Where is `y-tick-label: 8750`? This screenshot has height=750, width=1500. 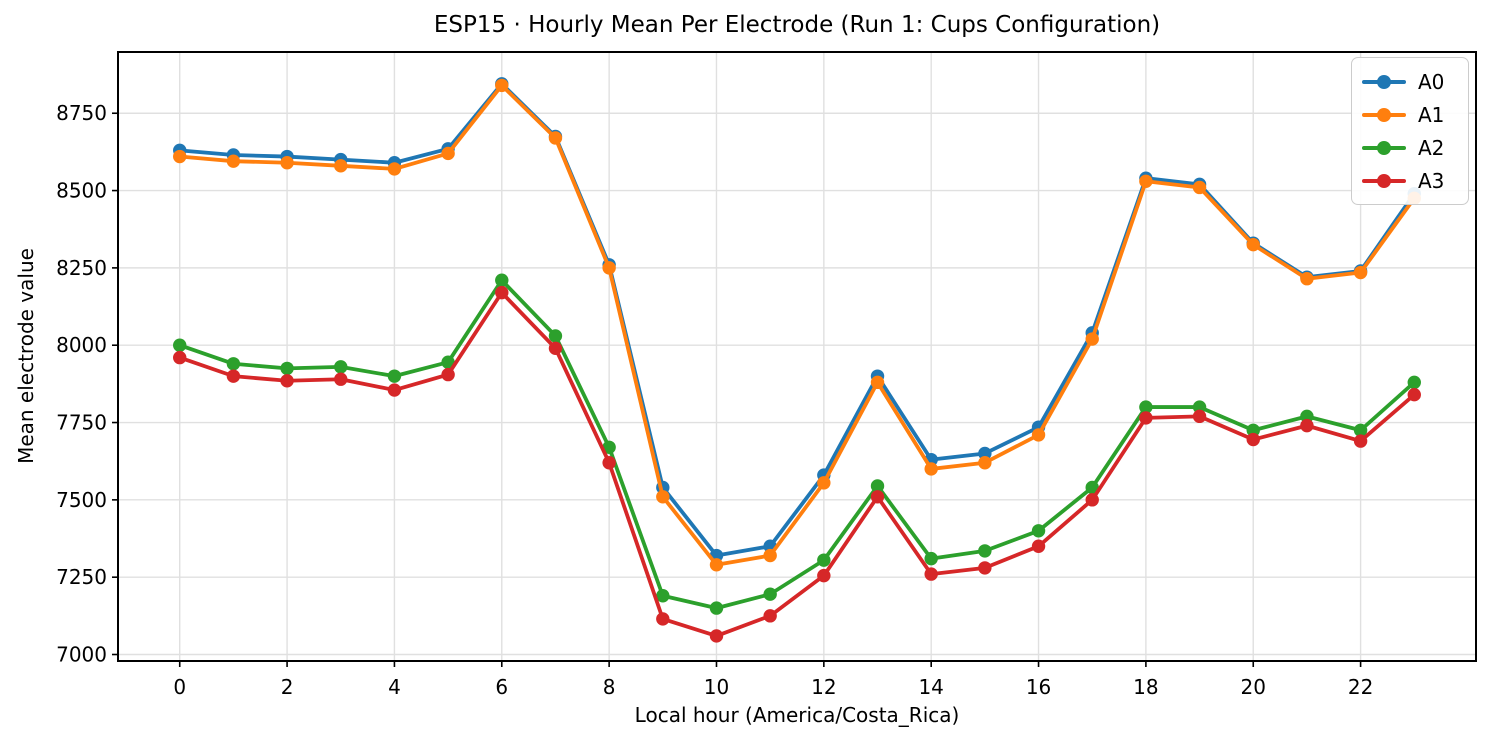
y-tick-label: 8750 is located at coordinates (81, 113).